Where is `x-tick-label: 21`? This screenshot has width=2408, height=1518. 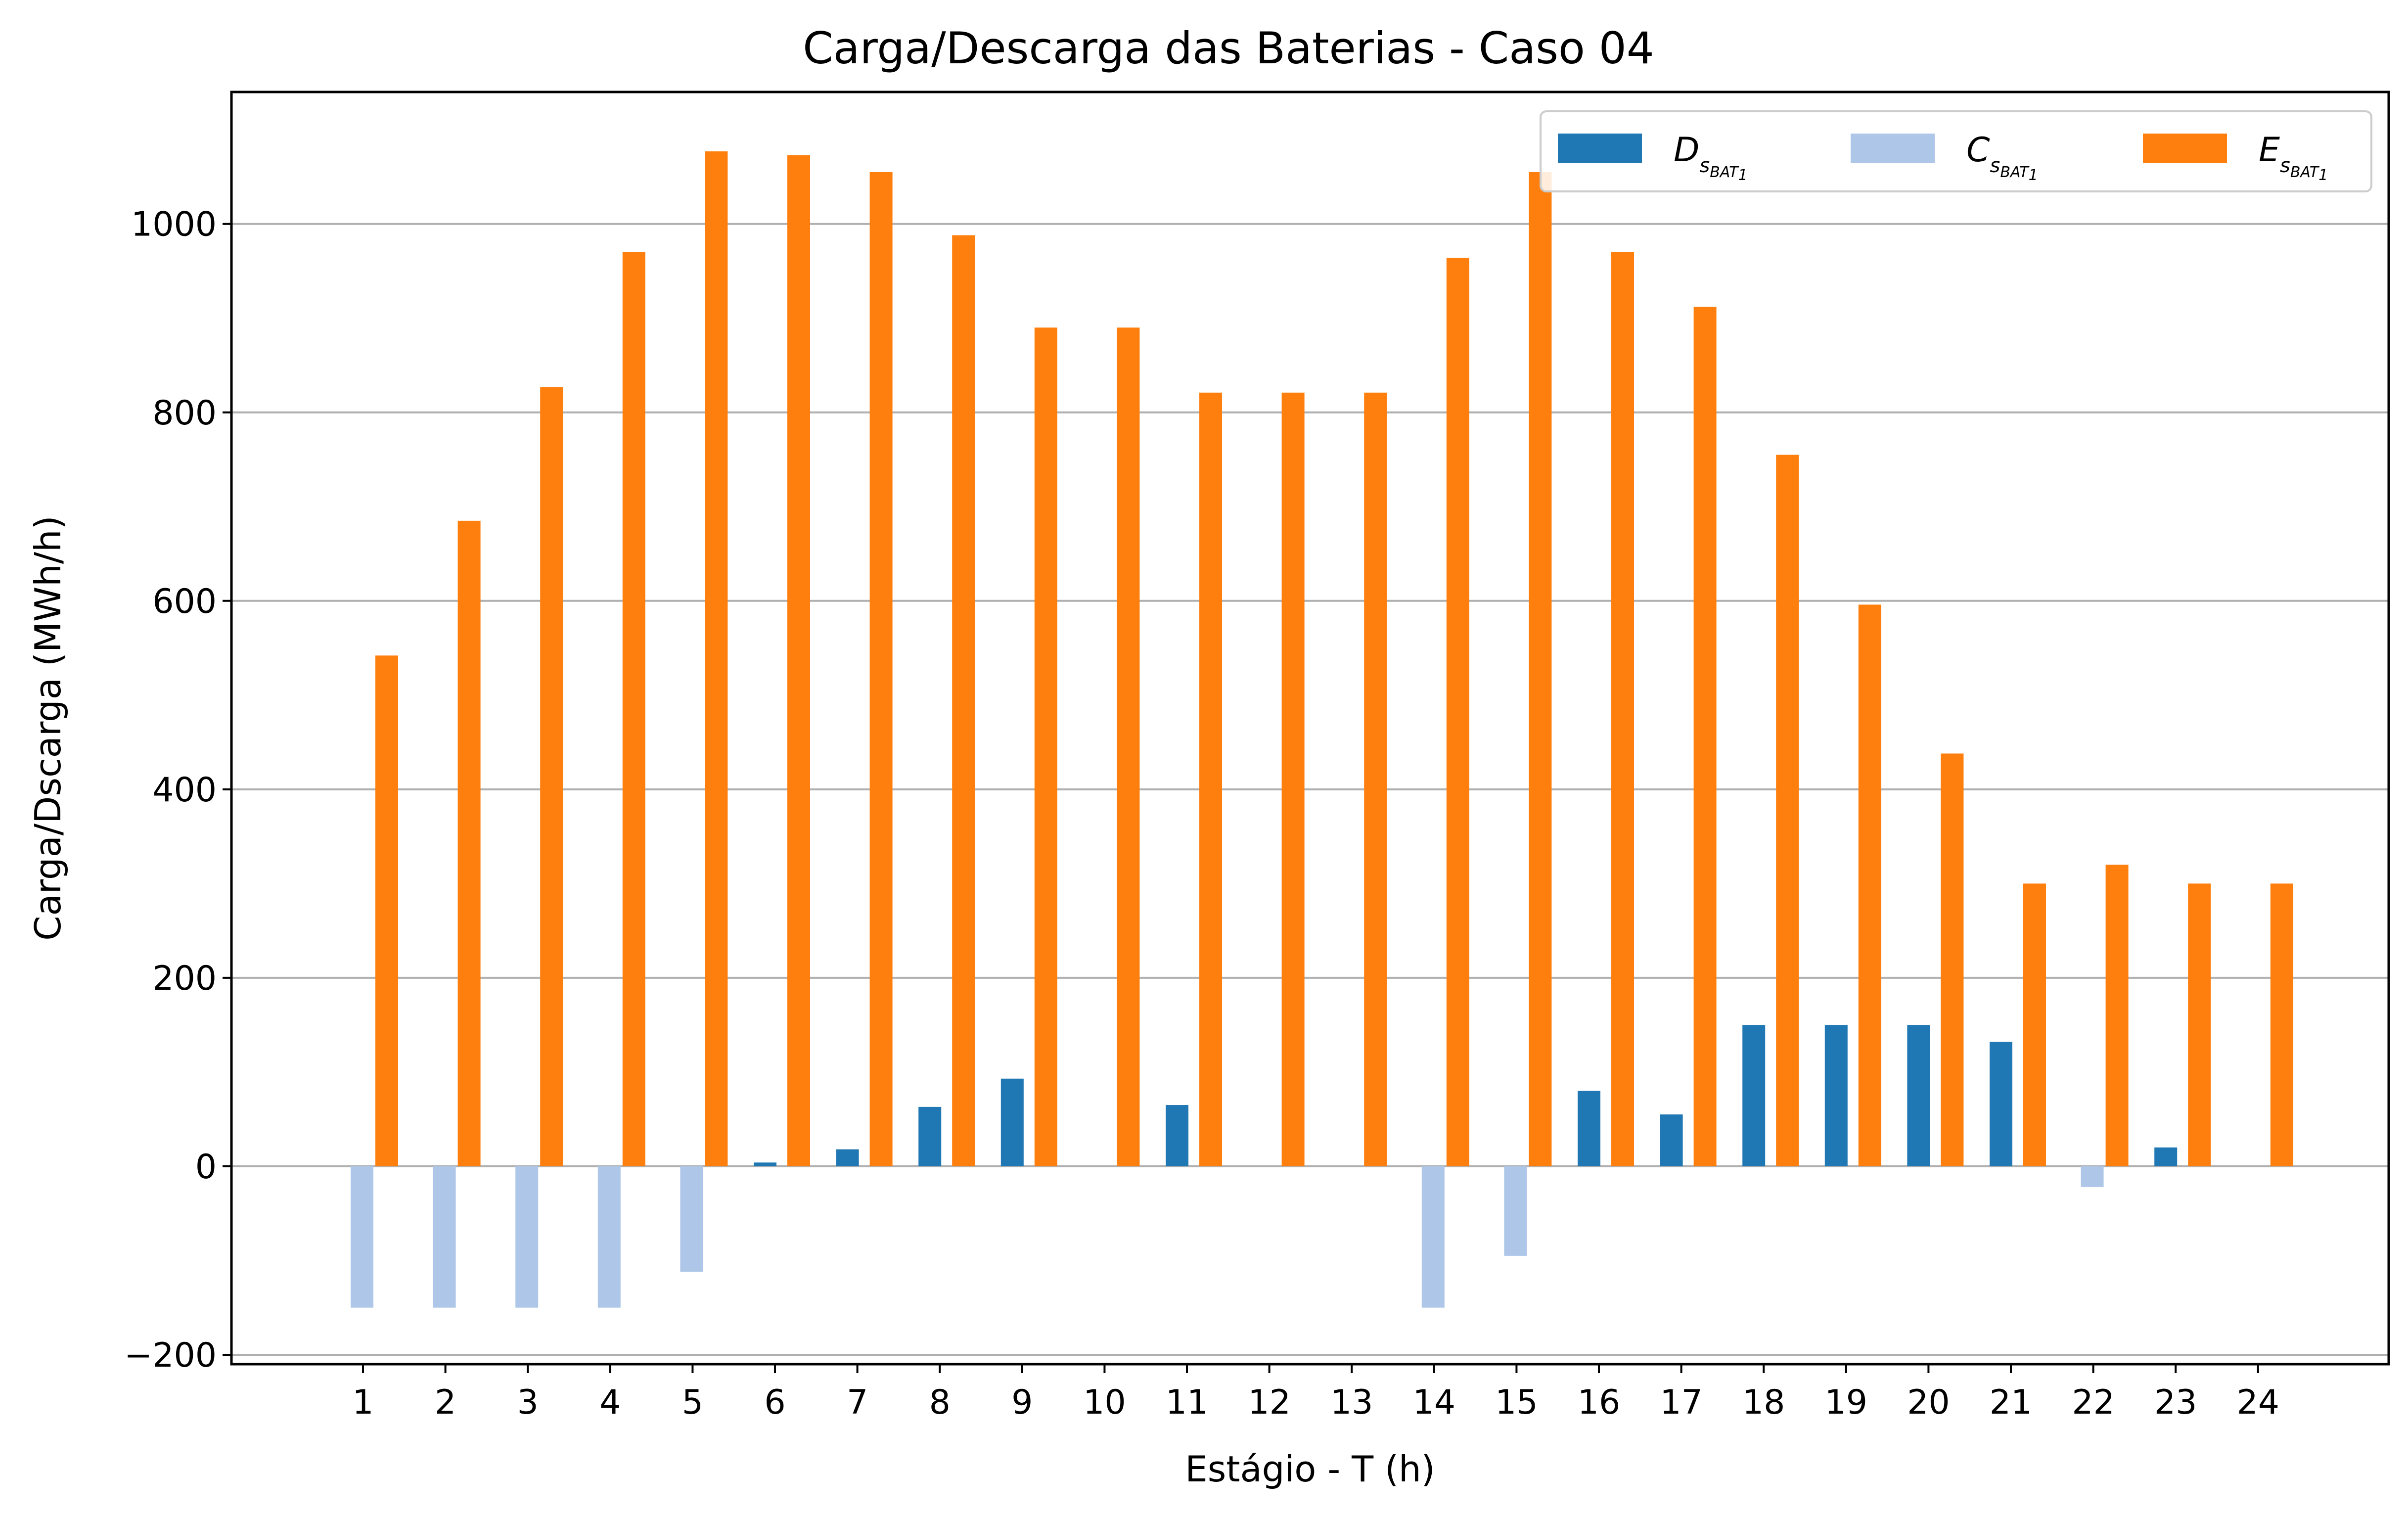 x-tick-label: 21 is located at coordinates (2011, 1403).